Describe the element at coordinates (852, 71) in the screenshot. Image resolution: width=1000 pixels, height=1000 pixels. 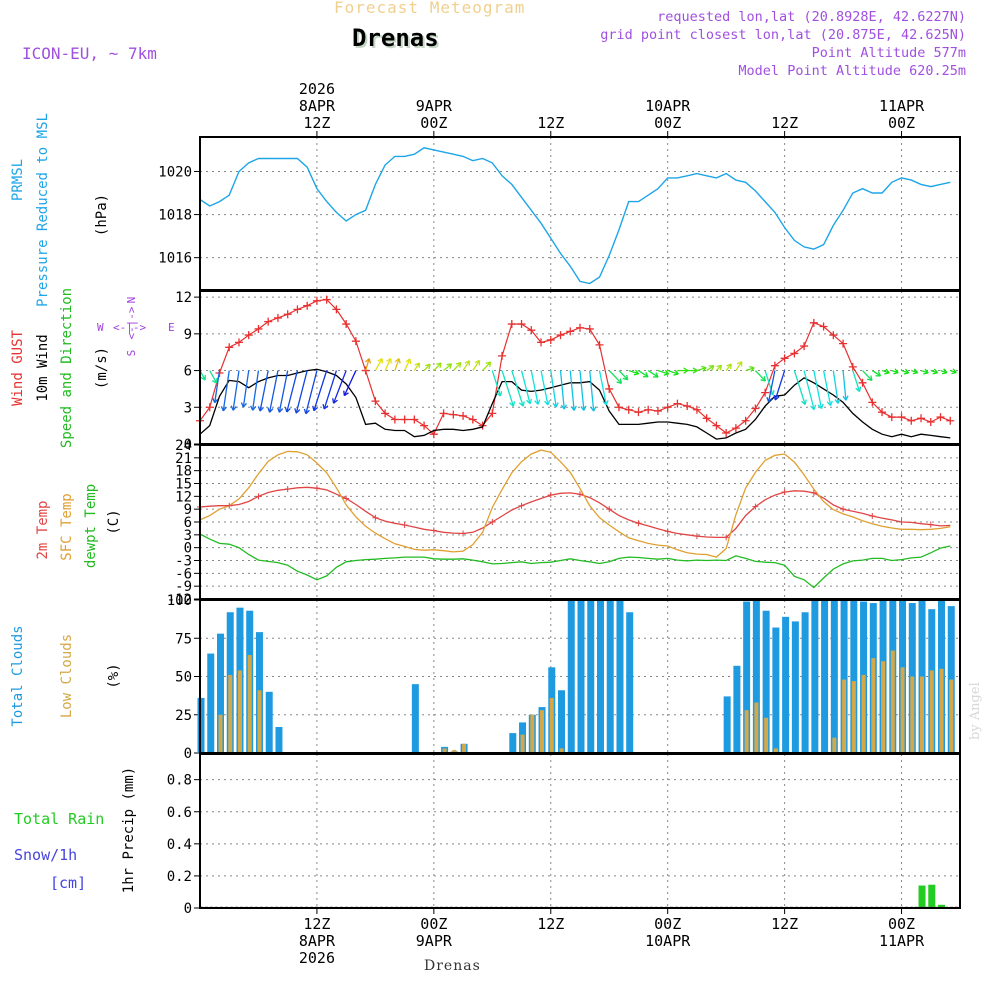
I see `model-altitude: Model Point Altitude 620.25m` at that location.